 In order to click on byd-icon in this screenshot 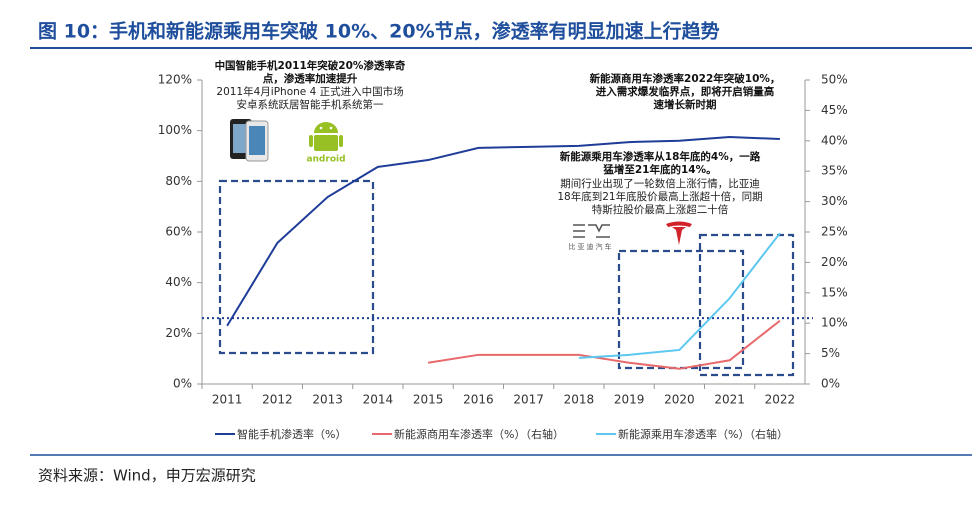, I will do `click(591, 231)`.